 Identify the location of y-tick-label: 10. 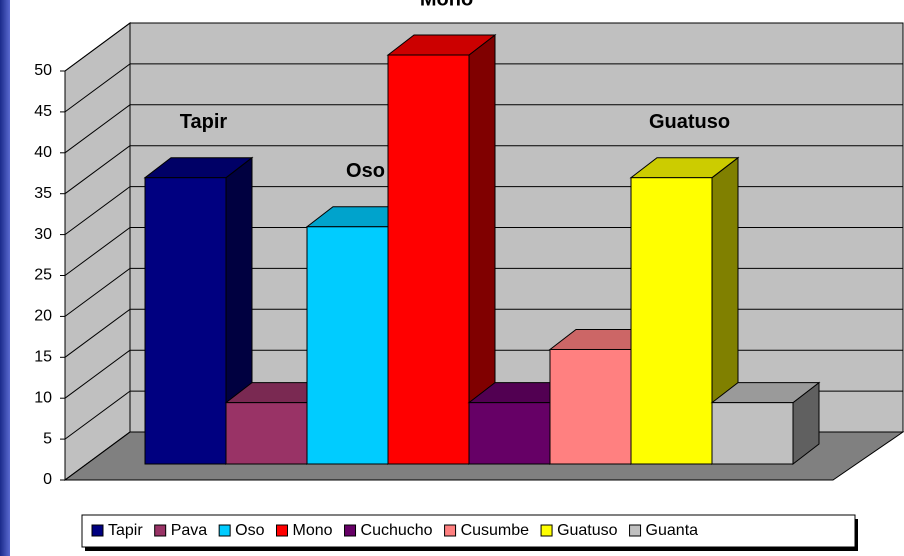
(43, 397).